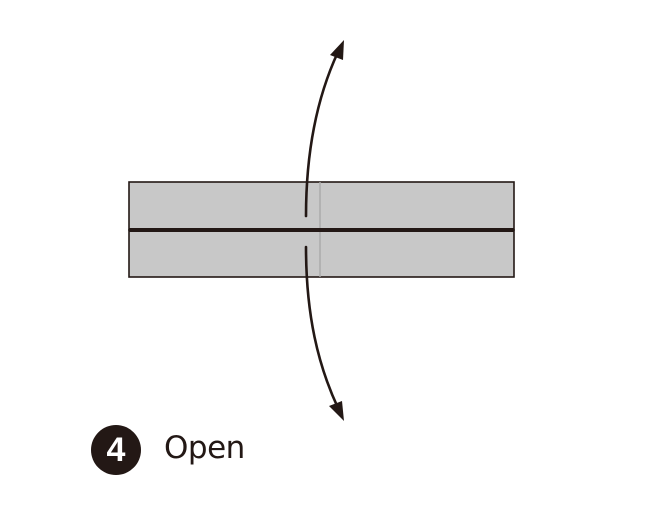  I want to click on step-instruction-label: Open, so click(204, 448).